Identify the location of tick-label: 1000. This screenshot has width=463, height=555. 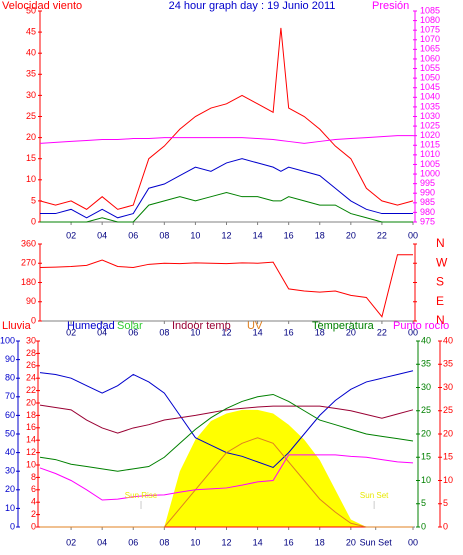
(430, 173).